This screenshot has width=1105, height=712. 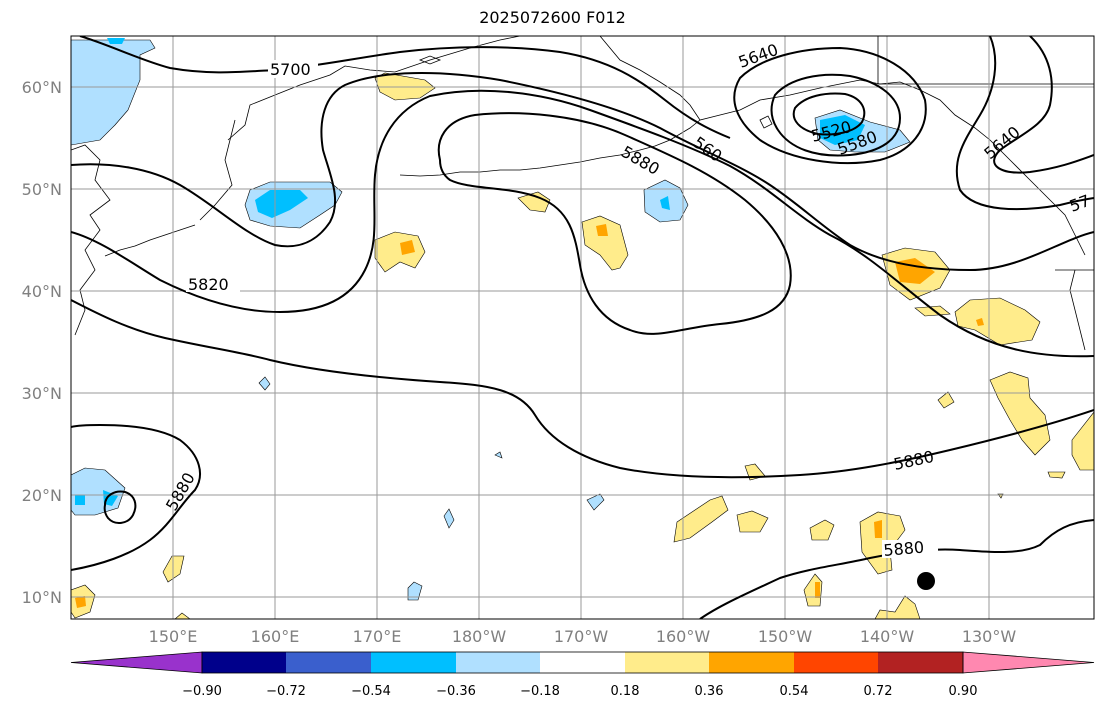 What do you see at coordinates (878, 691) in the screenshot?
I see `colorbar-tick-label: 0.72` at bounding box center [878, 691].